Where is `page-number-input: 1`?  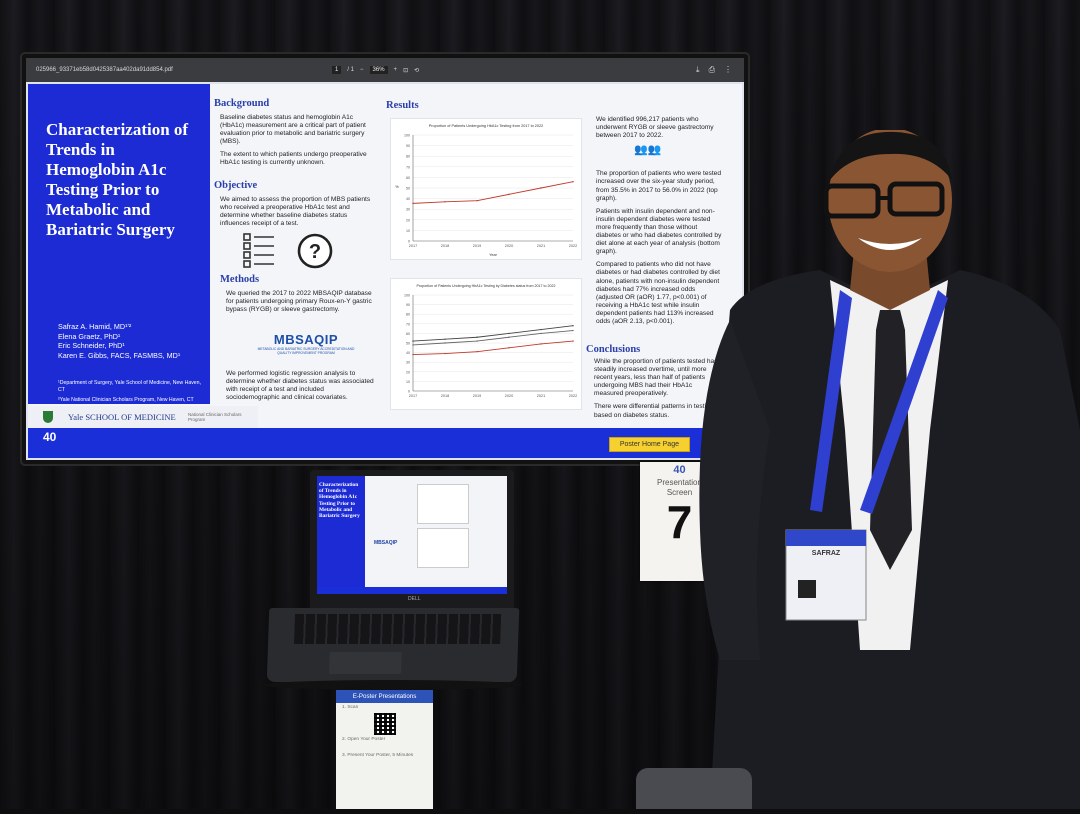 page-number-input: 1 is located at coordinates (337, 70).